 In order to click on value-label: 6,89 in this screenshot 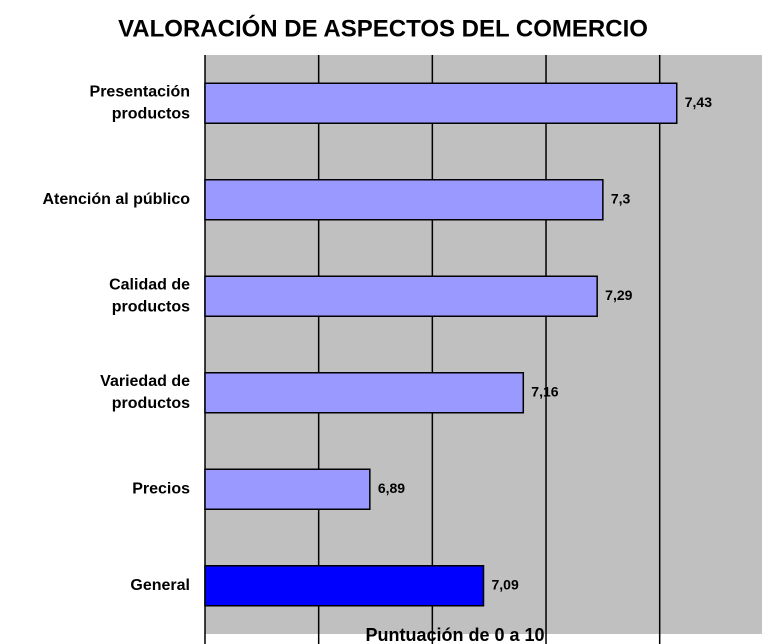, I will do `click(391, 488)`.